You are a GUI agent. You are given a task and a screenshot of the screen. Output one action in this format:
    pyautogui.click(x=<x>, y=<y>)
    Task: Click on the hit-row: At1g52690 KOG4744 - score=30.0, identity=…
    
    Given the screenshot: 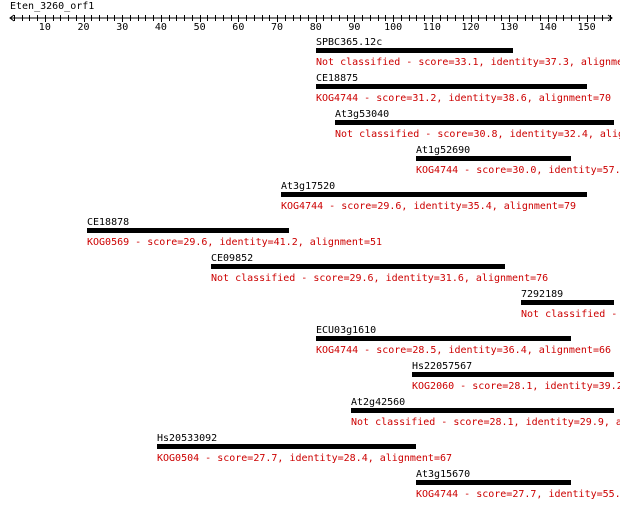 What is the action you would take?
    pyautogui.click(x=518, y=160)
    